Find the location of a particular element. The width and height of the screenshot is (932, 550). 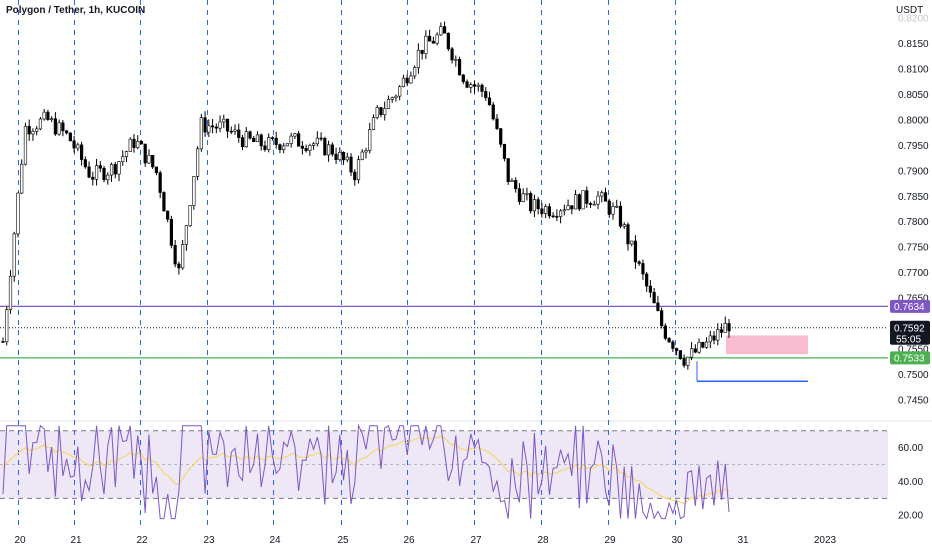

x-tick-label: 28 is located at coordinates (543, 540).